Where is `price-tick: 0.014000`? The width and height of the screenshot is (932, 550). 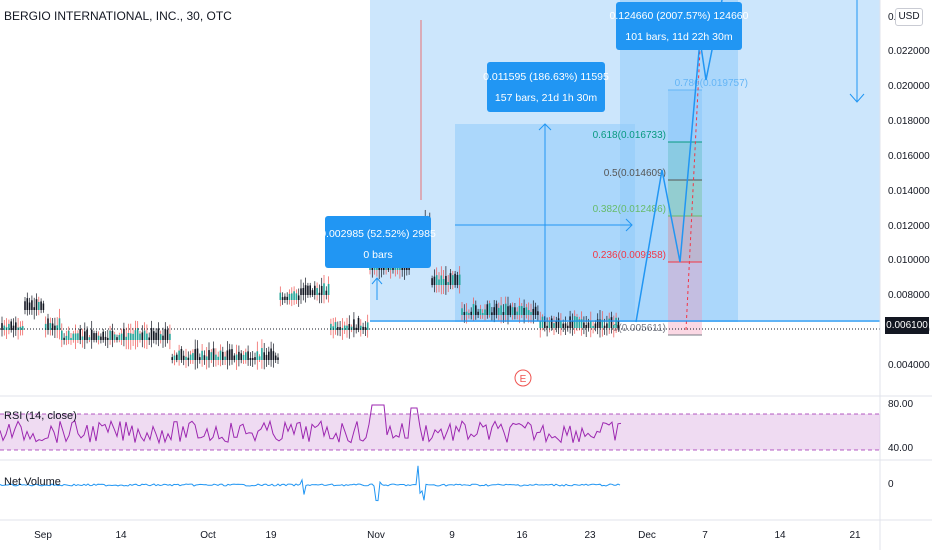 price-tick: 0.014000 is located at coordinates (909, 191).